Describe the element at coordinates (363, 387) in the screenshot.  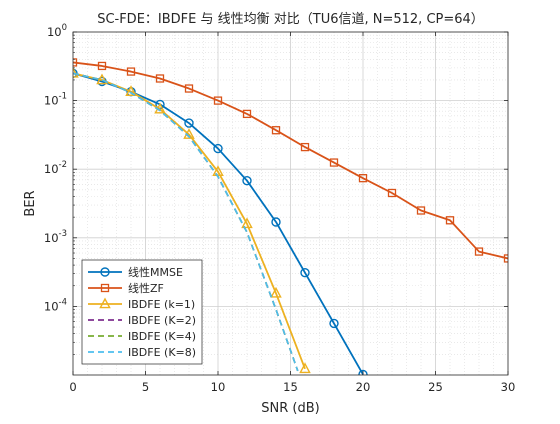
I see `x-tick-label: 20` at that location.